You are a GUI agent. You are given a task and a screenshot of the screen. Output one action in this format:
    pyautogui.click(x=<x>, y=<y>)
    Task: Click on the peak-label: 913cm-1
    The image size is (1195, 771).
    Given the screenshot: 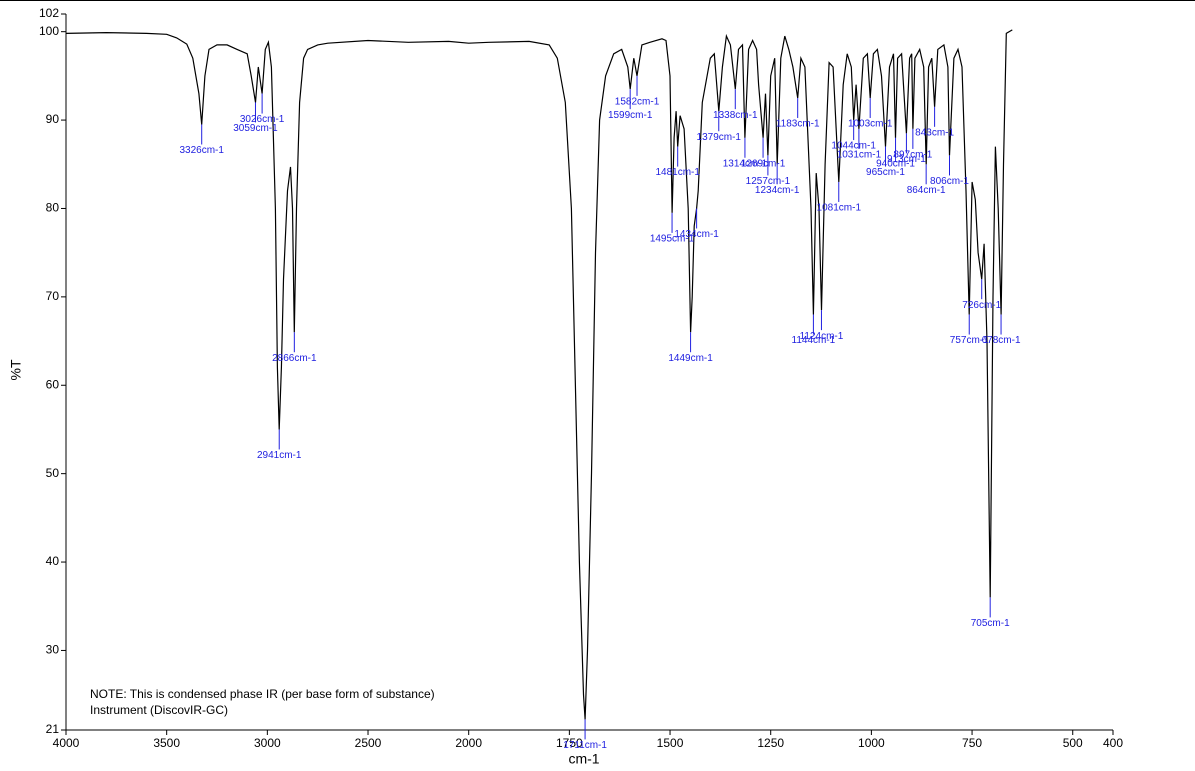 What is the action you would take?
    pyautogui.click(x=906, y=159)
    